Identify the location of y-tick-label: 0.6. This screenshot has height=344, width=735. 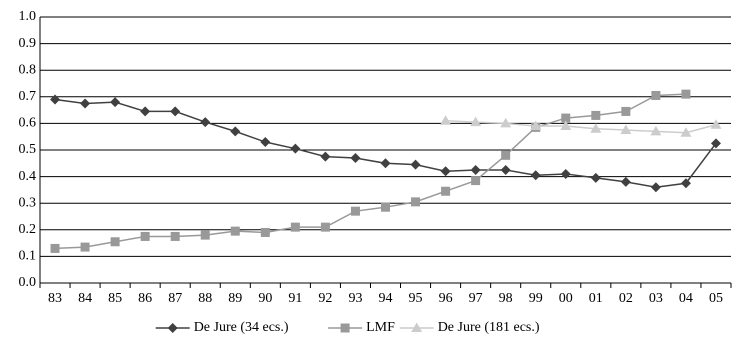
(28, 123).